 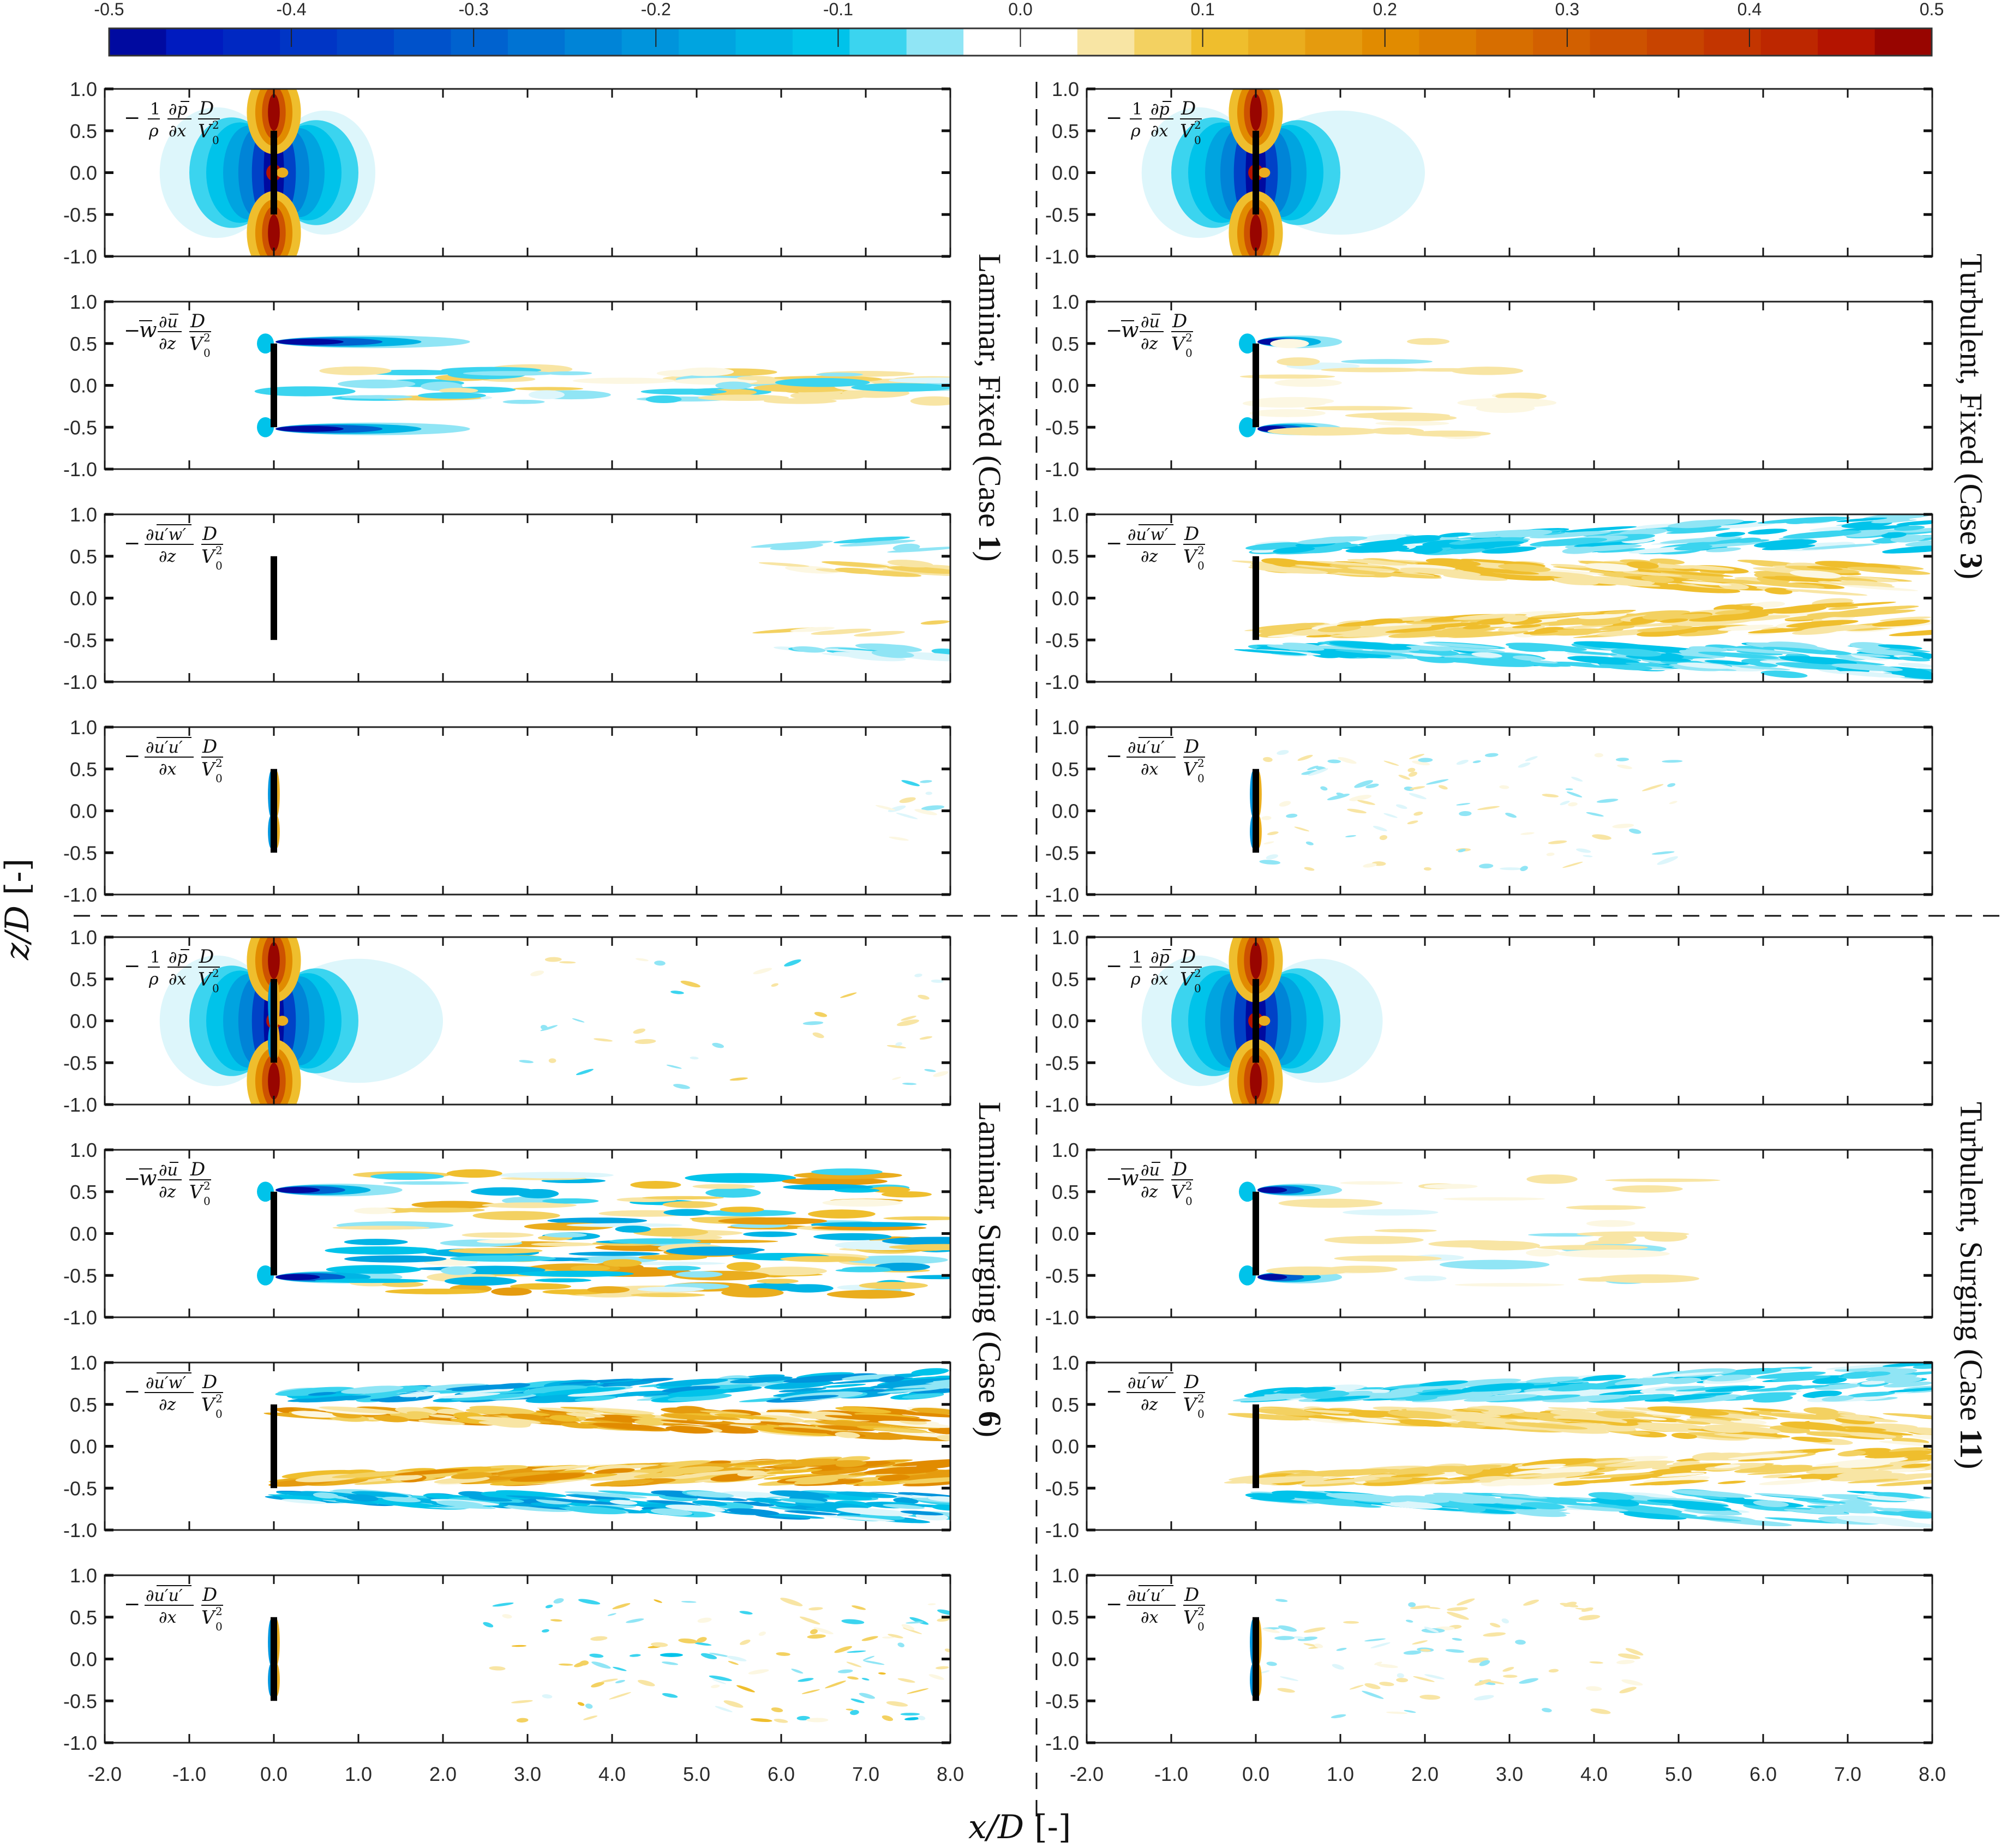 I want to click on term-label-part: ∂u′w′, so click(x=166, y=534).